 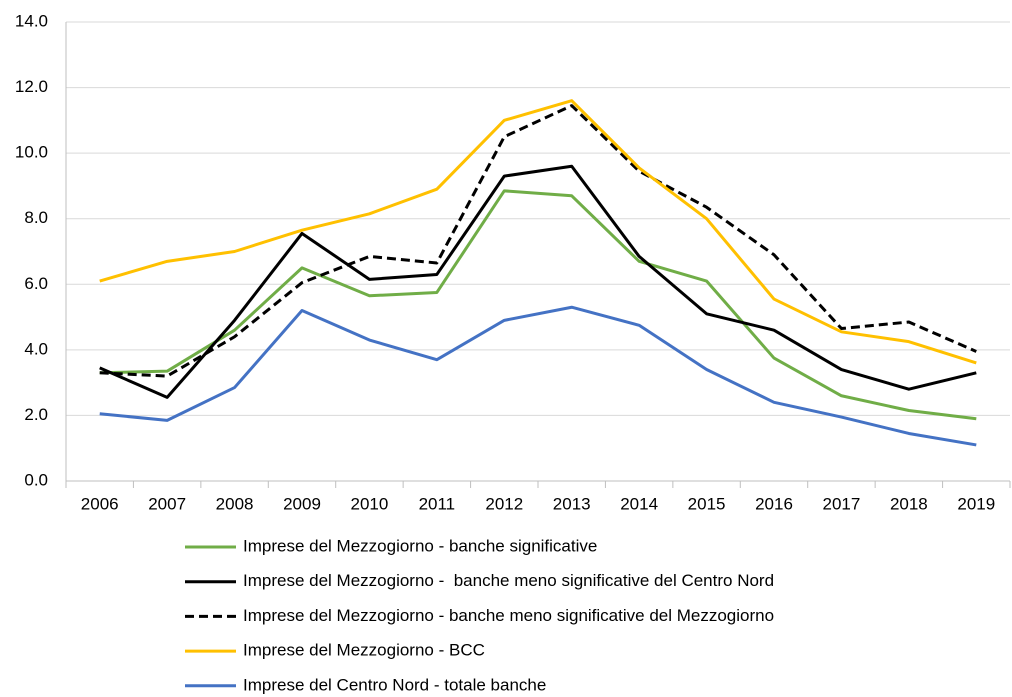 What do you see at coordinates (235, 503) in the screenshot?
I see `x-tick-label: 2008` at bounding box center [235, 503].